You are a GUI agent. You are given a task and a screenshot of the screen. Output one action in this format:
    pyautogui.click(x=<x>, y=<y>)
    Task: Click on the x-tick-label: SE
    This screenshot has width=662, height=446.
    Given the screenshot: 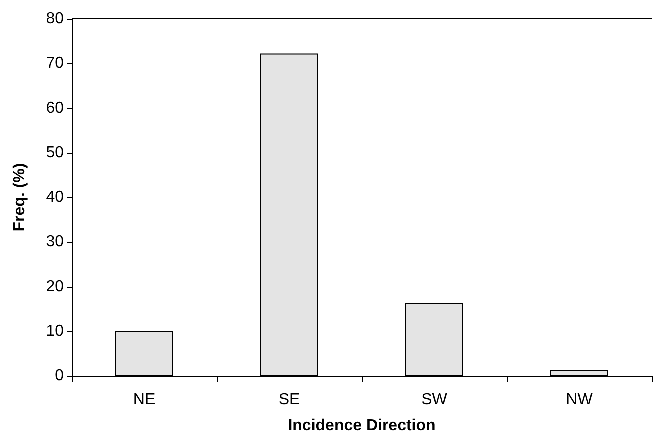 What is the action you would take?
    pyautogui.click(x=289, y=400)
    